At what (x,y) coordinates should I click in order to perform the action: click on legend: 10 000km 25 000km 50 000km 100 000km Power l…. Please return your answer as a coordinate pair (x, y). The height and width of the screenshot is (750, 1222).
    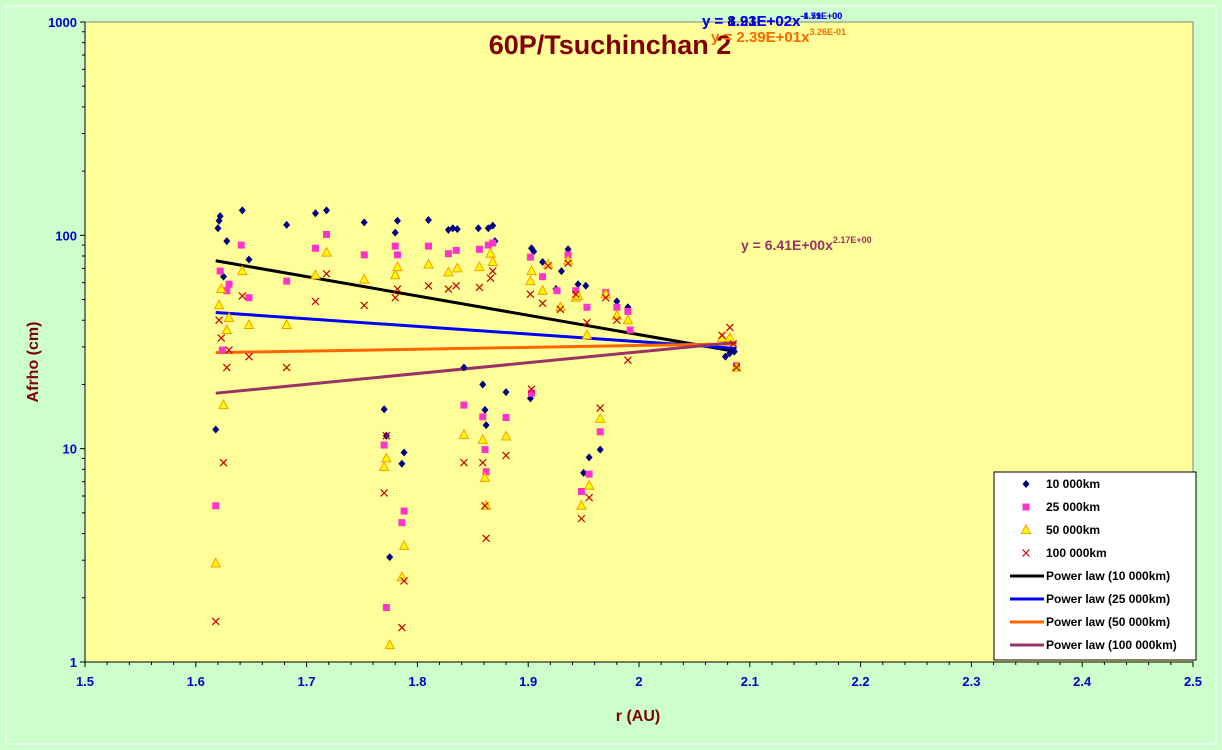
    Looking at the image, I should click on (1095, 566).